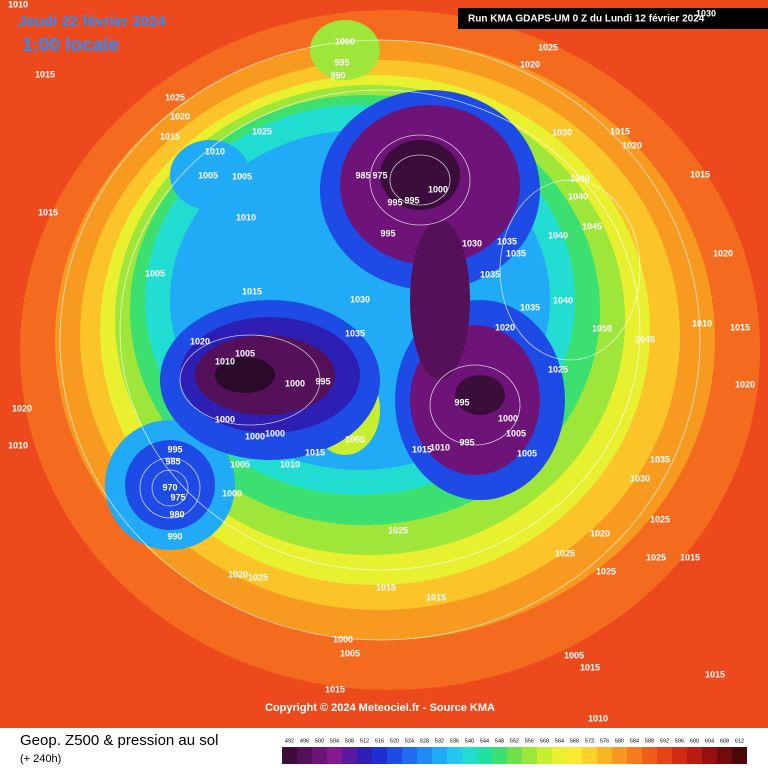 This screenshot has width=768, height=768. Describe the element at coordinates (394, 741) in the screenshot. I see `colorbar-label: 520` at that location.